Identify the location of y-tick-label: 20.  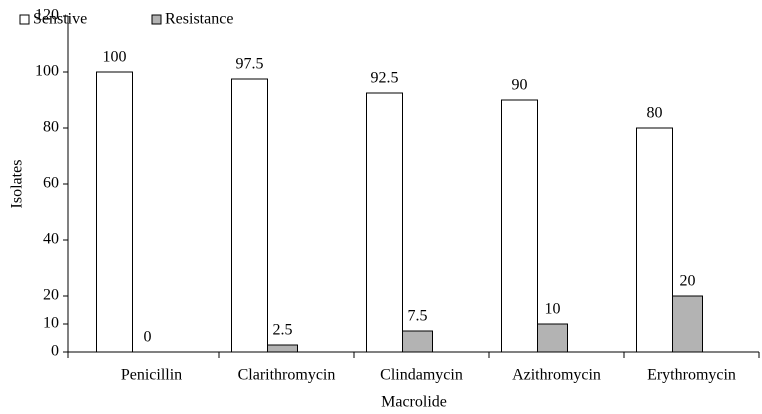
(51, 295).